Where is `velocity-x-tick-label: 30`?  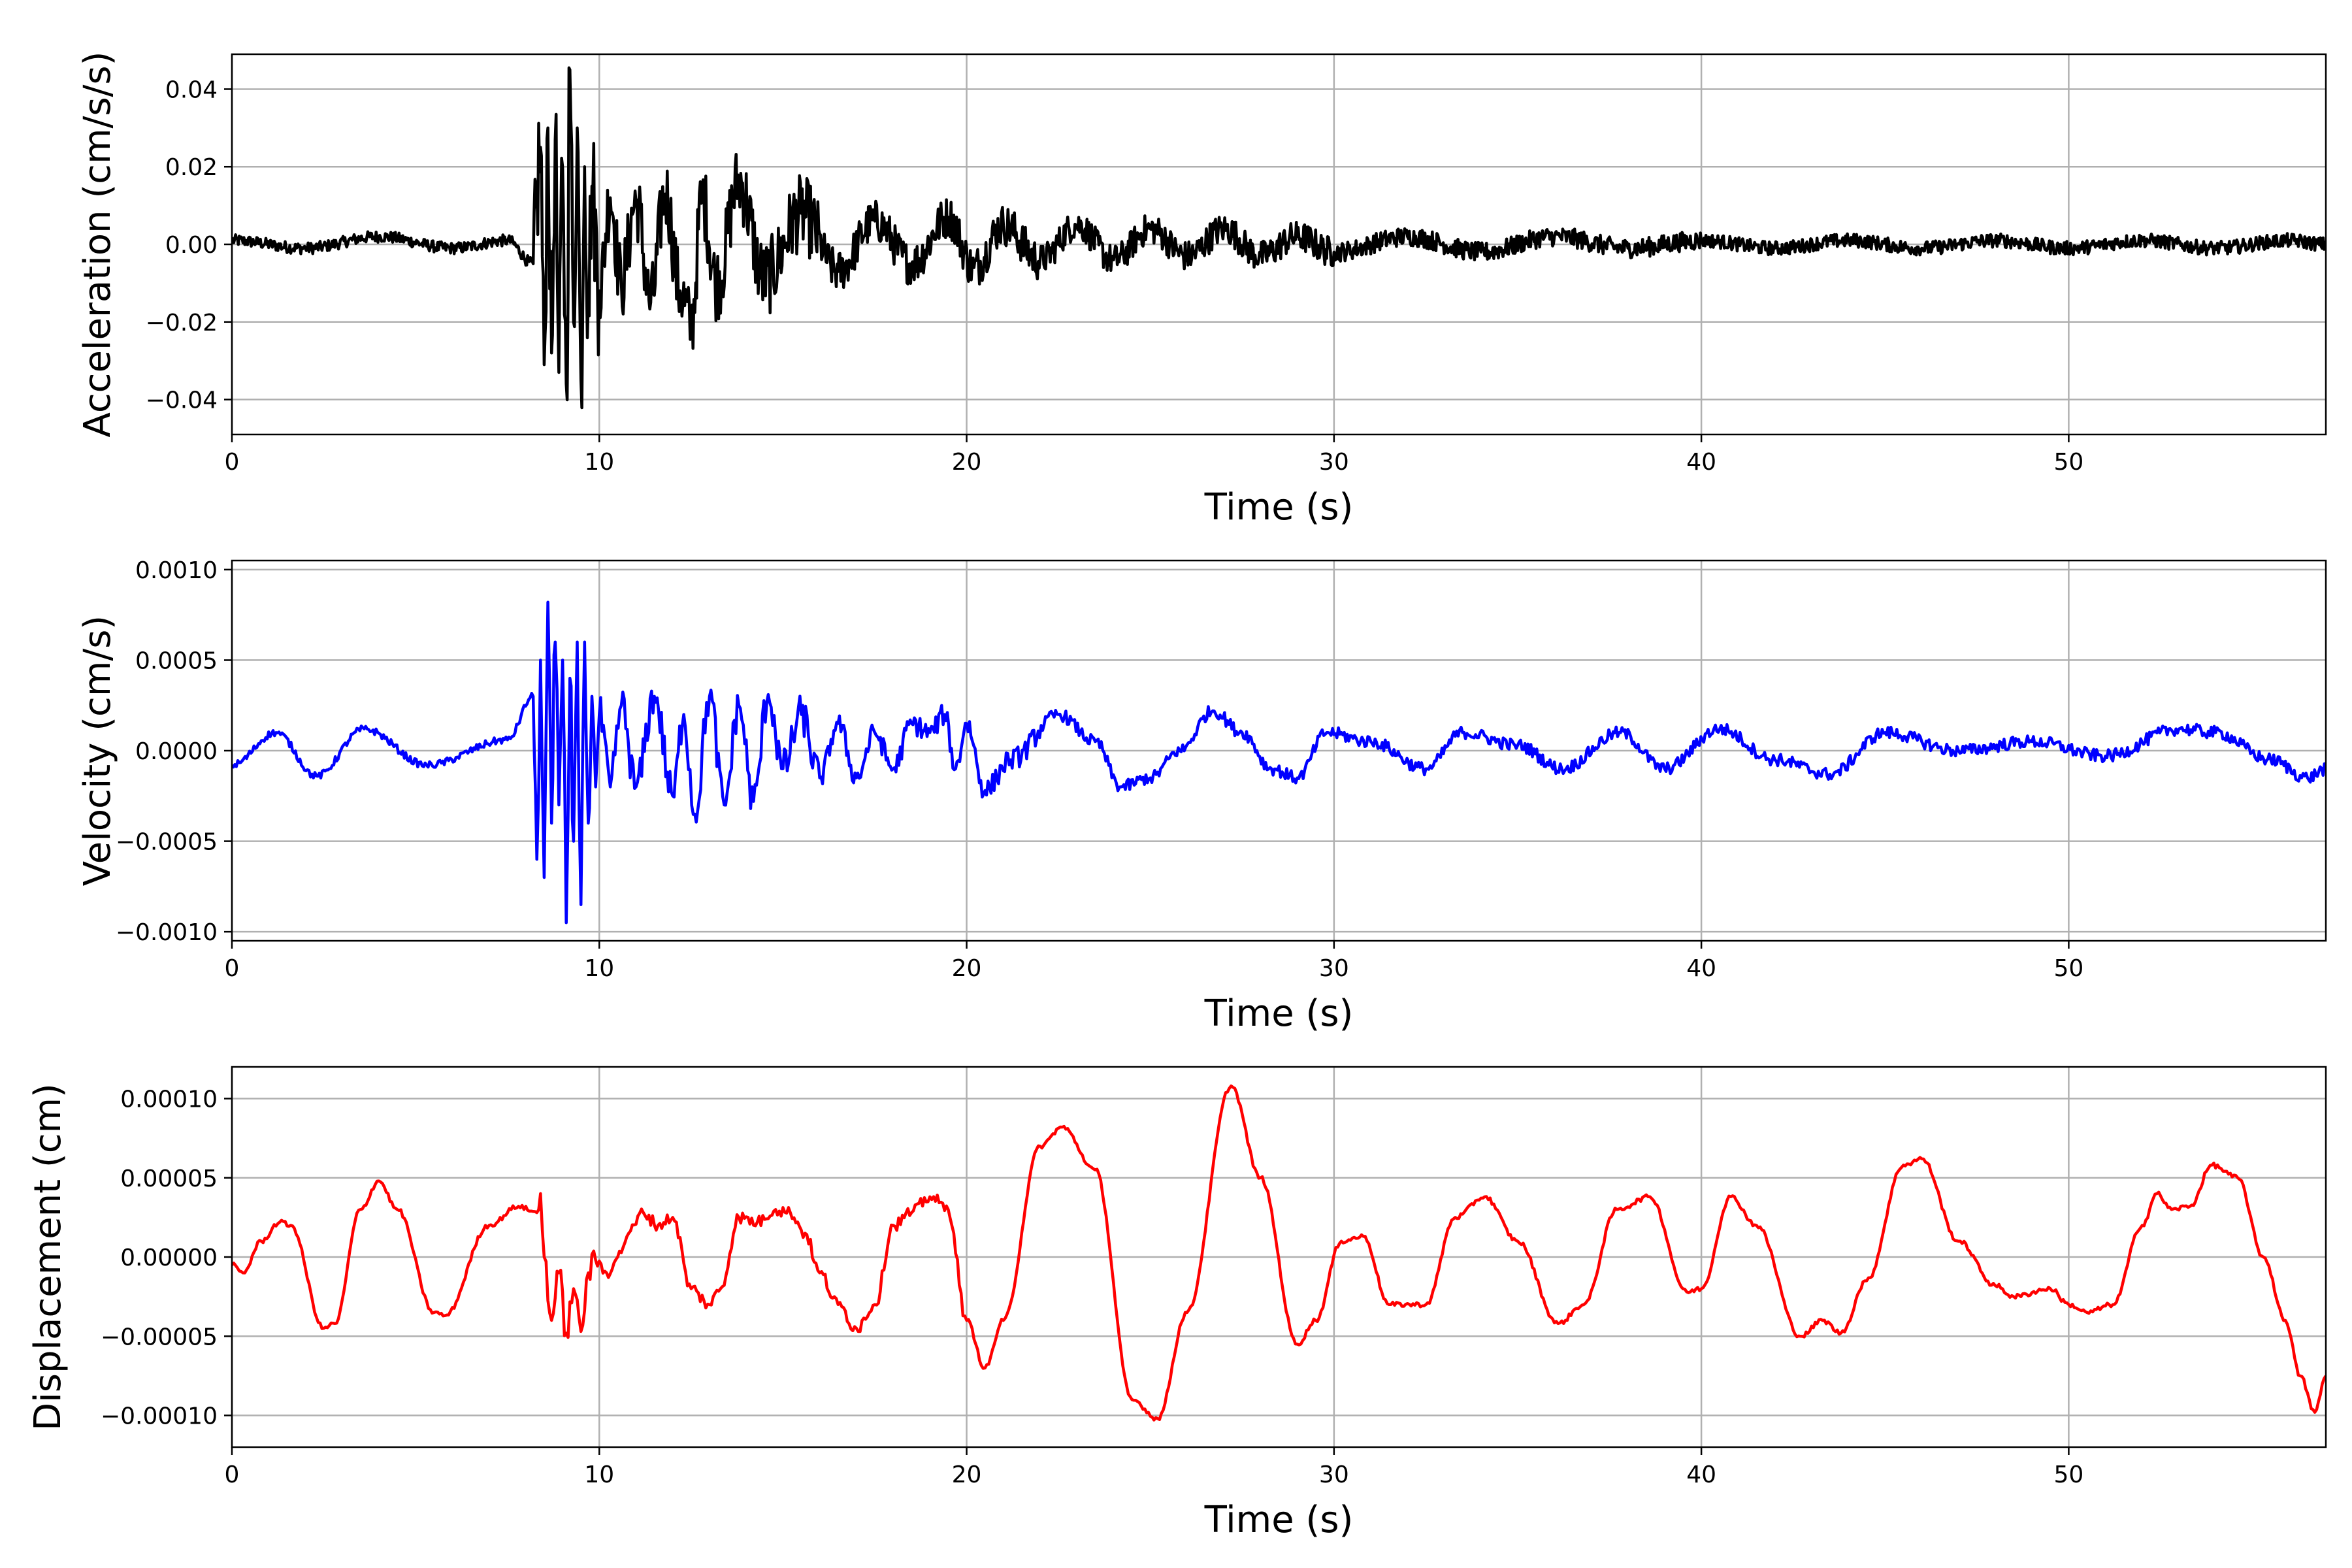 velocity-x-tick-label: 30 is located at coordinates (1334, 968).